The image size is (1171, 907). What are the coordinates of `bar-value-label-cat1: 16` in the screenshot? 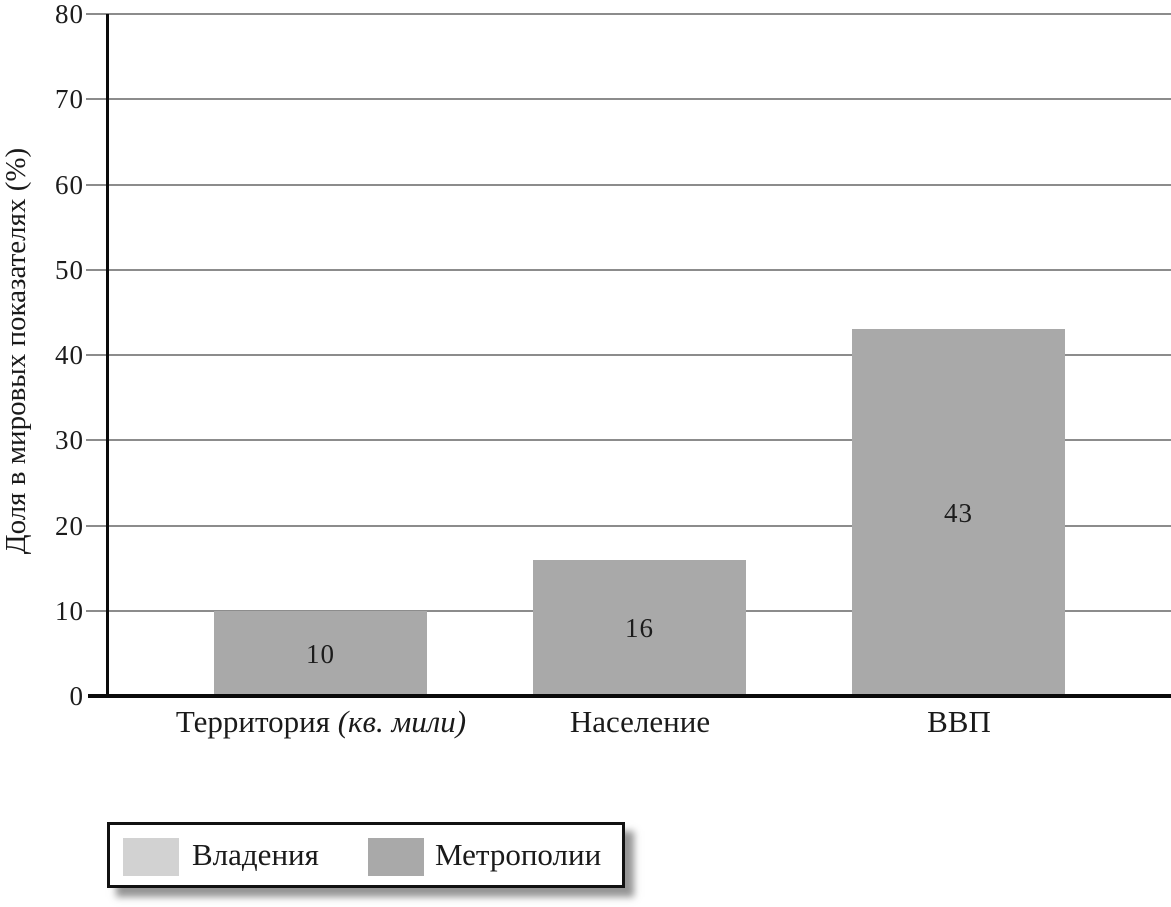 It's located at (639, 628).